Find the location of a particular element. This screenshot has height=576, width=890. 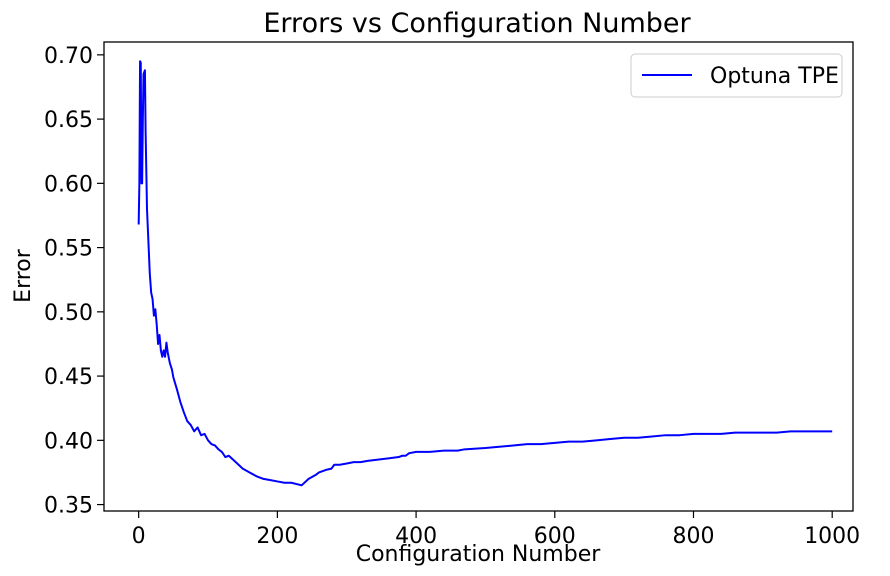

legend-label: Optuna TPE is located at coordinates (774, 76).